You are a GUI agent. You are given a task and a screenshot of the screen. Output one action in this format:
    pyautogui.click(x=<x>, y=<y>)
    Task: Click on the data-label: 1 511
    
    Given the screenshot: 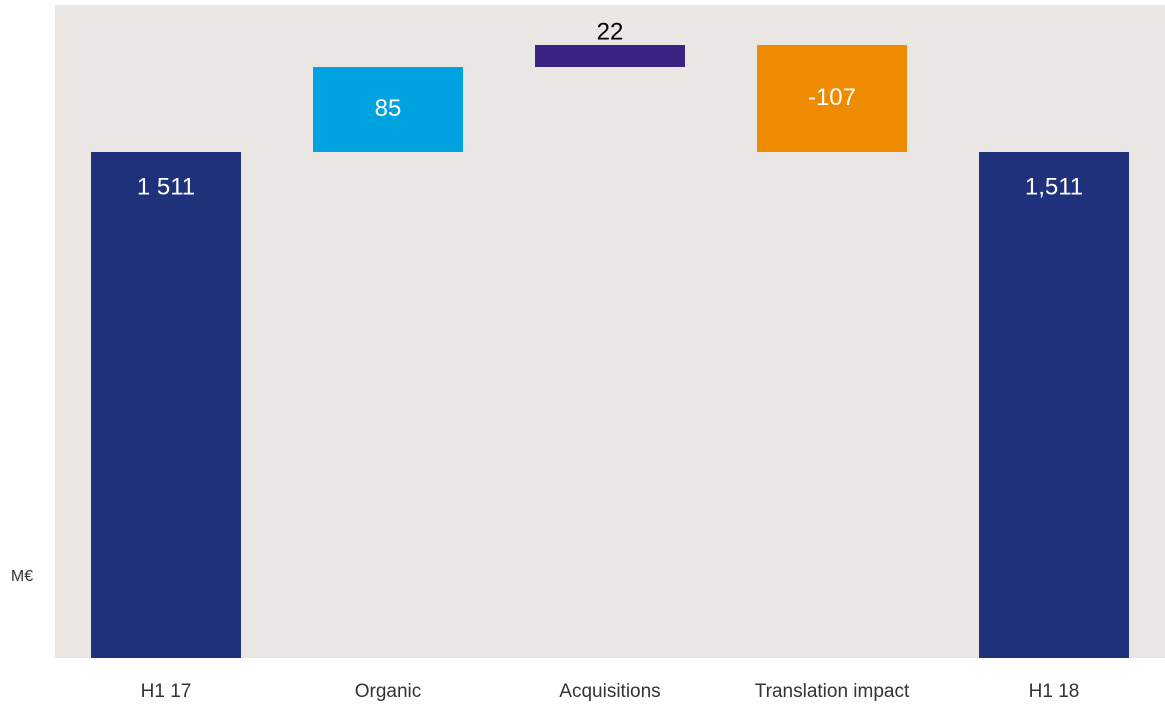 What is the action you would take?
    pyautogui.click(x=166, y=186)
    